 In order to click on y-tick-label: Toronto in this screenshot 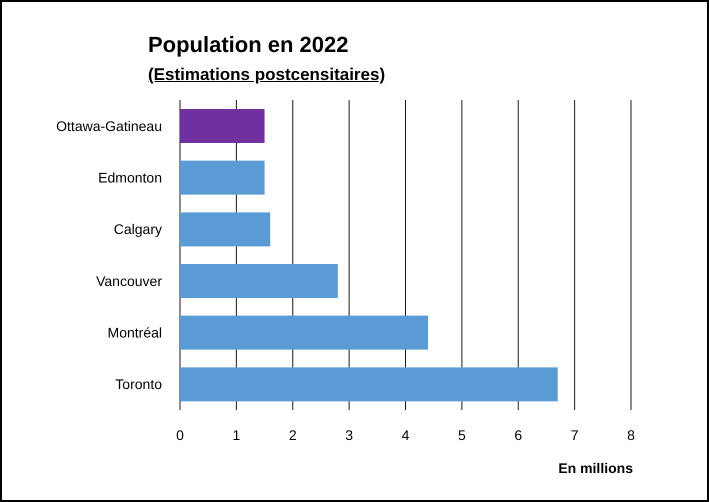, I will do `click(138, 384)`.